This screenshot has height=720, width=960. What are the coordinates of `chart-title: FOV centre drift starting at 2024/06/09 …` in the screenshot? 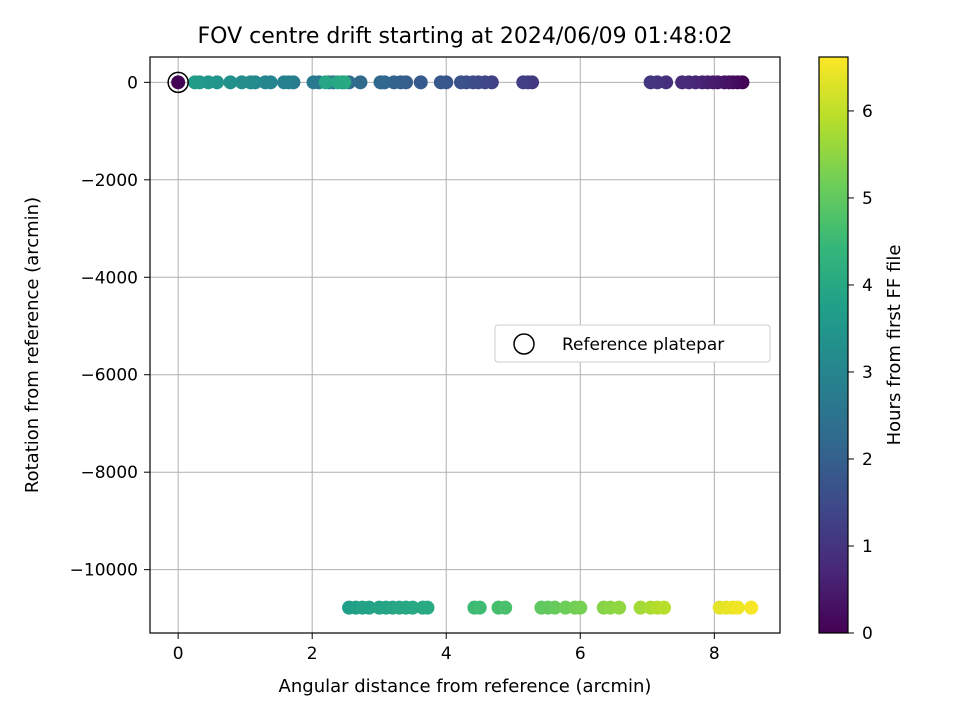 It's located at (465, 36).